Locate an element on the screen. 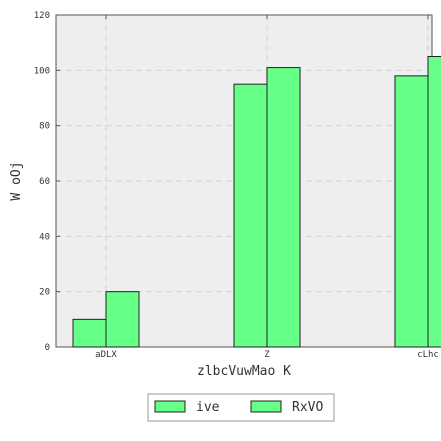 This screenshot has width=441, height=441. x-tick-label: aDLX is located at coordinates (106, 355).